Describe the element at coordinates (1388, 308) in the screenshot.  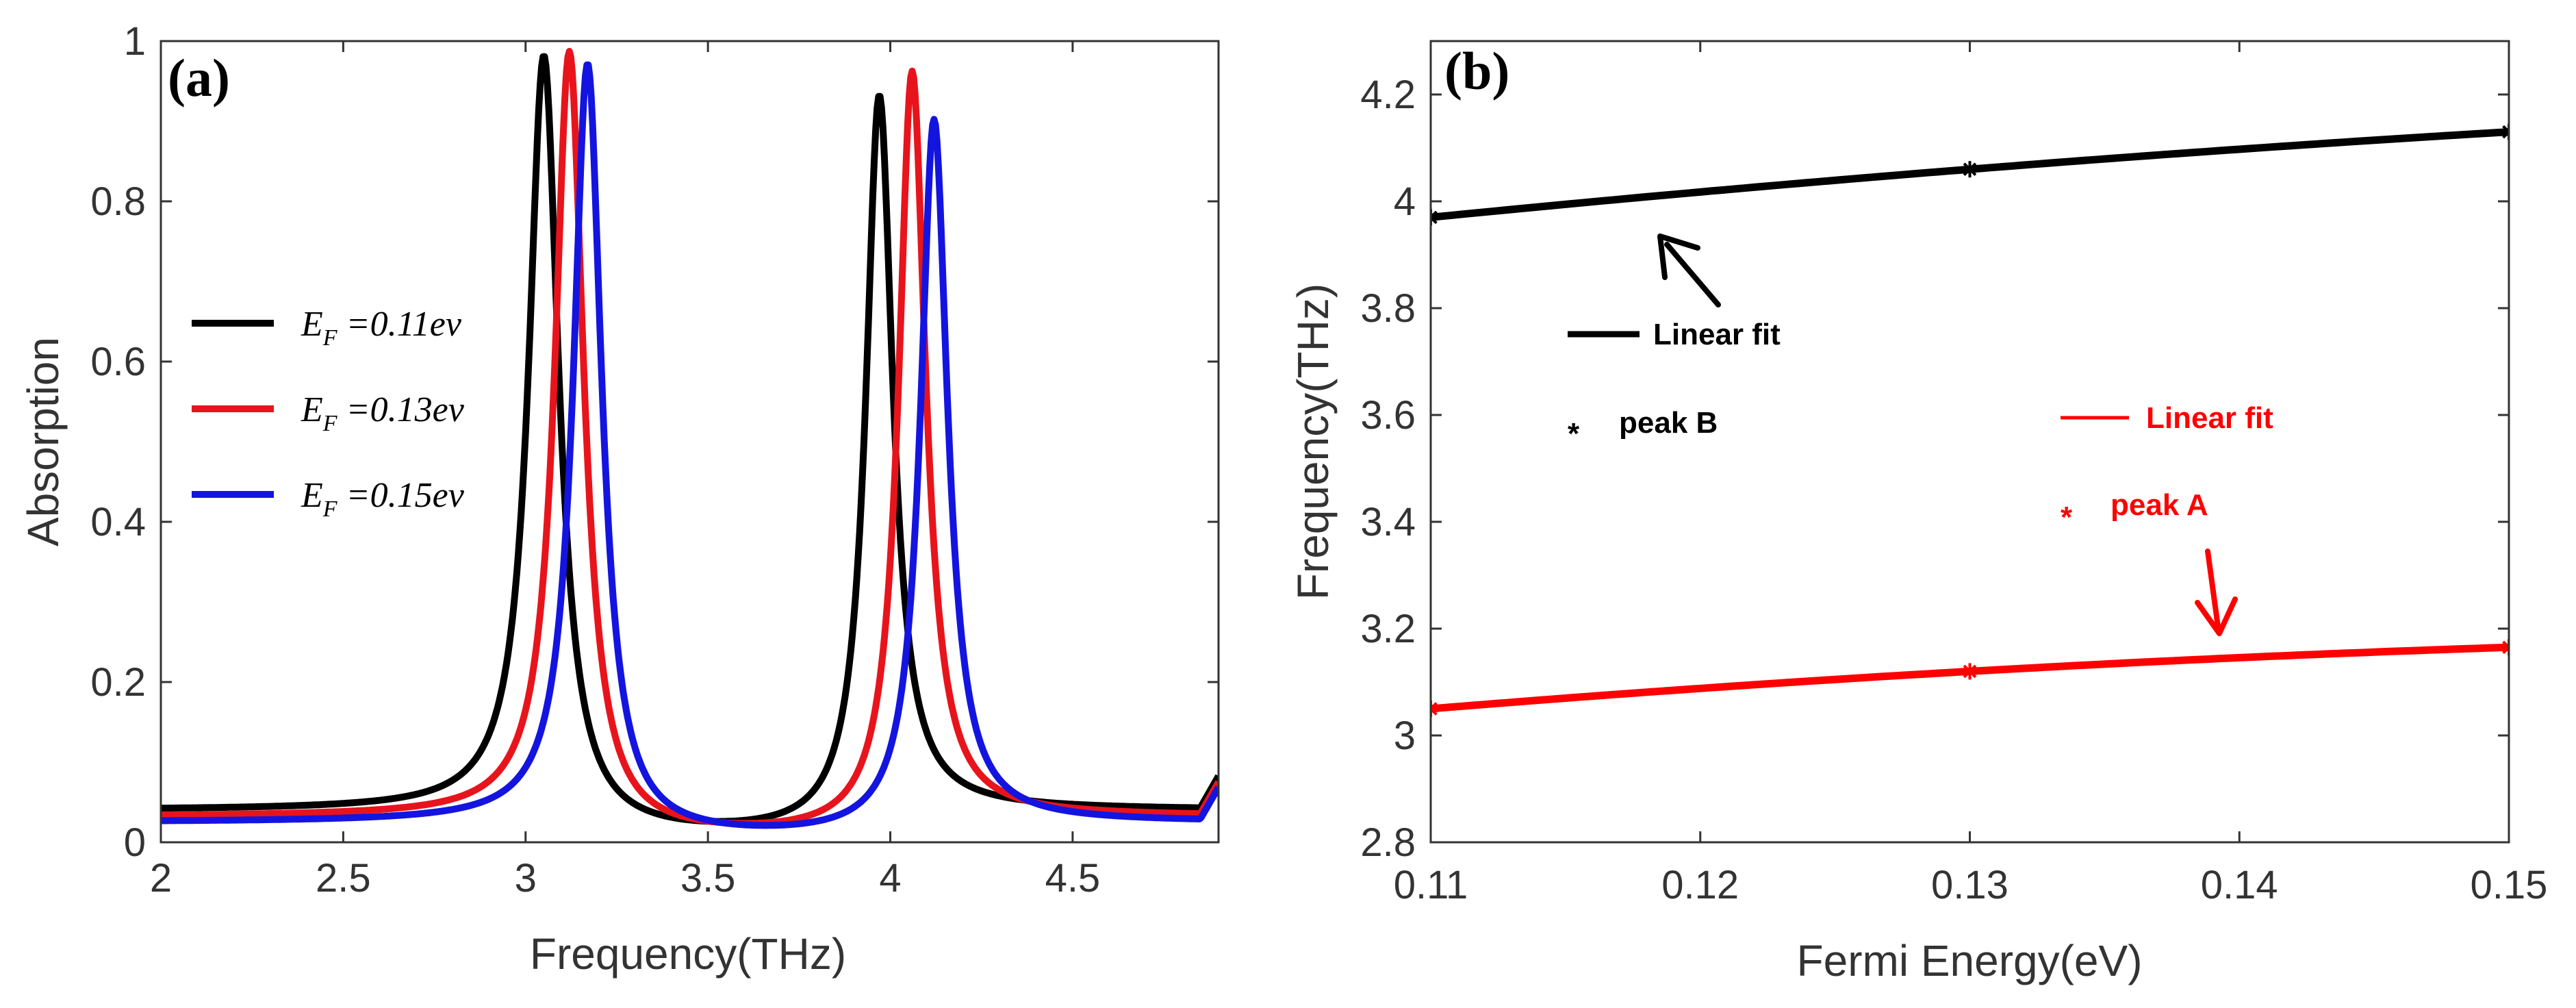
I see `b-ytick-label-5: 3.8` at that location.